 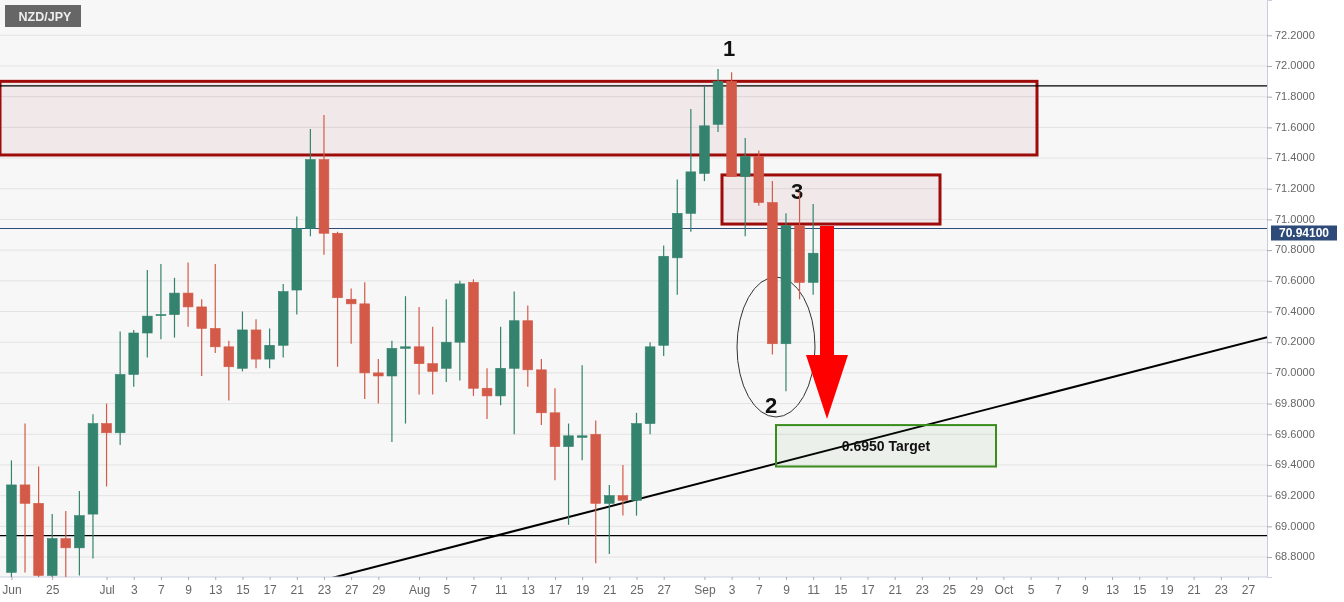 I want to click on y-tick-label: 71.6000, so click(x=1295, y=126).